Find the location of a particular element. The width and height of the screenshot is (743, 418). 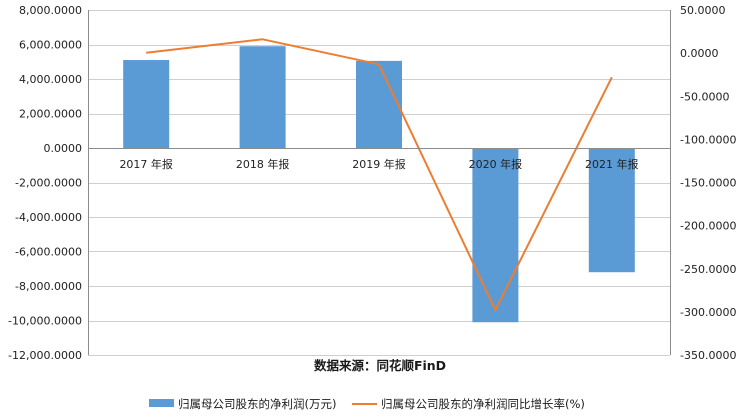

category-label: 2021 年报 is located at coordinates (612, 164).